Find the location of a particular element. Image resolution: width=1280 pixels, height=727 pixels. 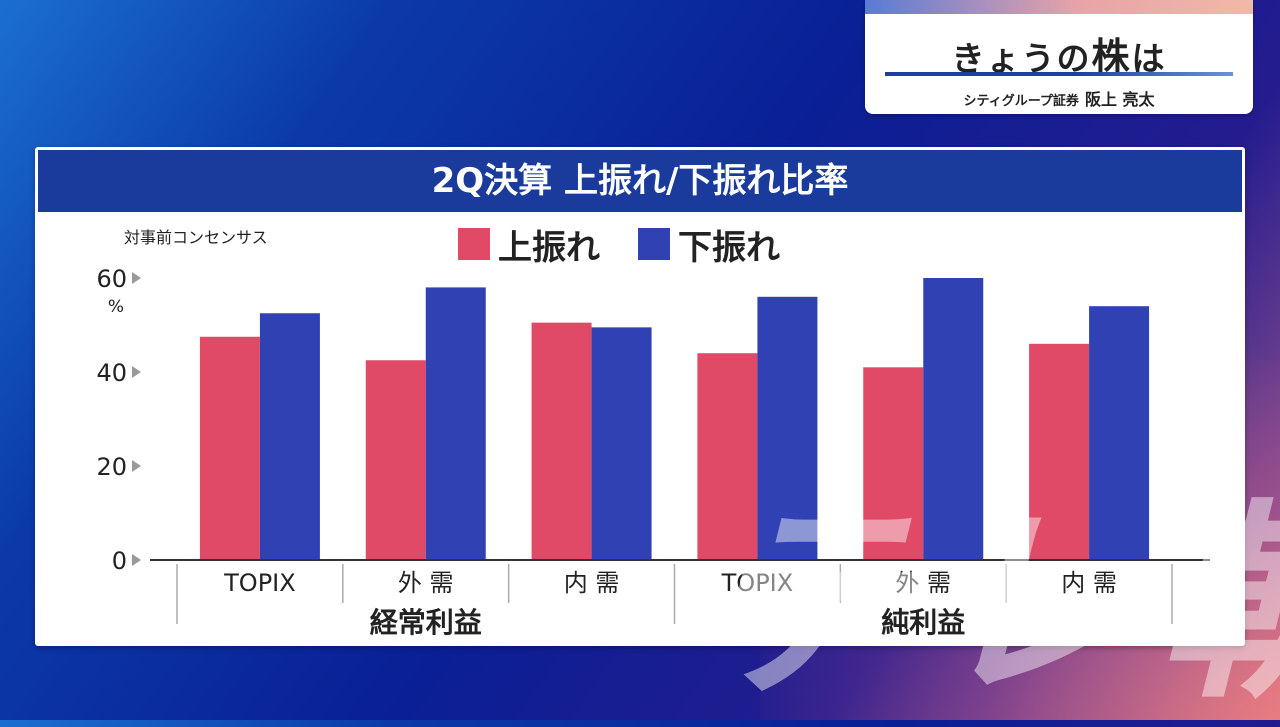

program-title: きょうの株は is located at coordinates (1059, 53).